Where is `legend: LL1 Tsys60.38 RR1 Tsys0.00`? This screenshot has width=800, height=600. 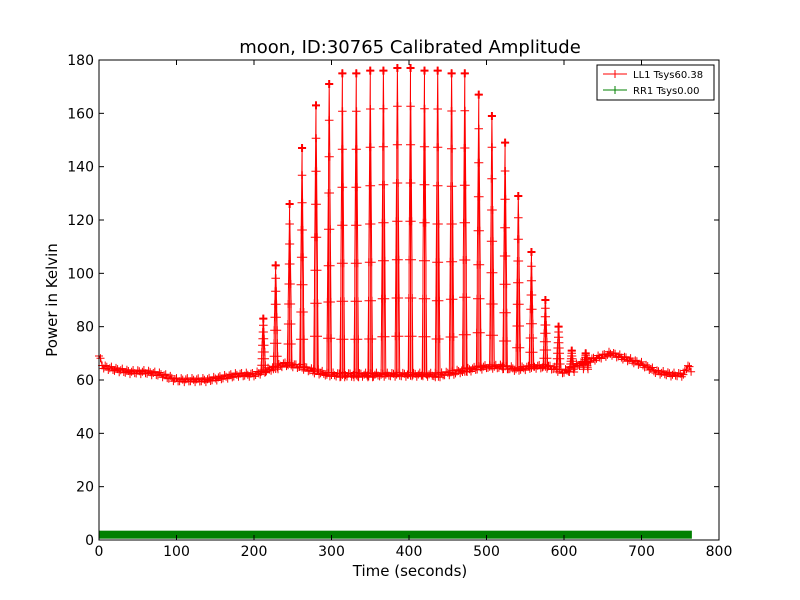 legend: LL1 Tsys60.38 RR1 Tsys0.00 is located at coordinates (655, 82).